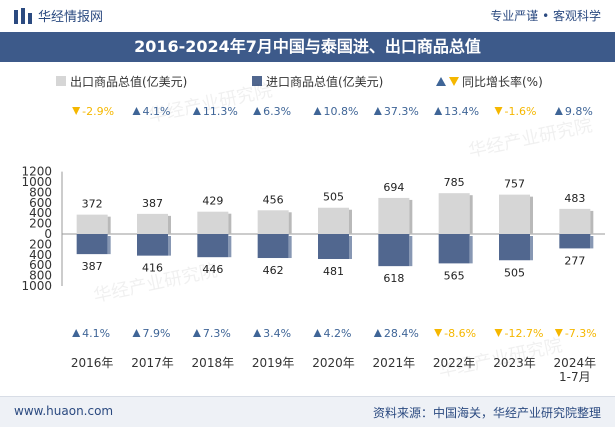  What do you see at coordinates (307, 47) in the screenshot?
I see `chart-title: 2016-2024年7月中国与泰国进、出口商品总值` at bounding box center [307, 47].